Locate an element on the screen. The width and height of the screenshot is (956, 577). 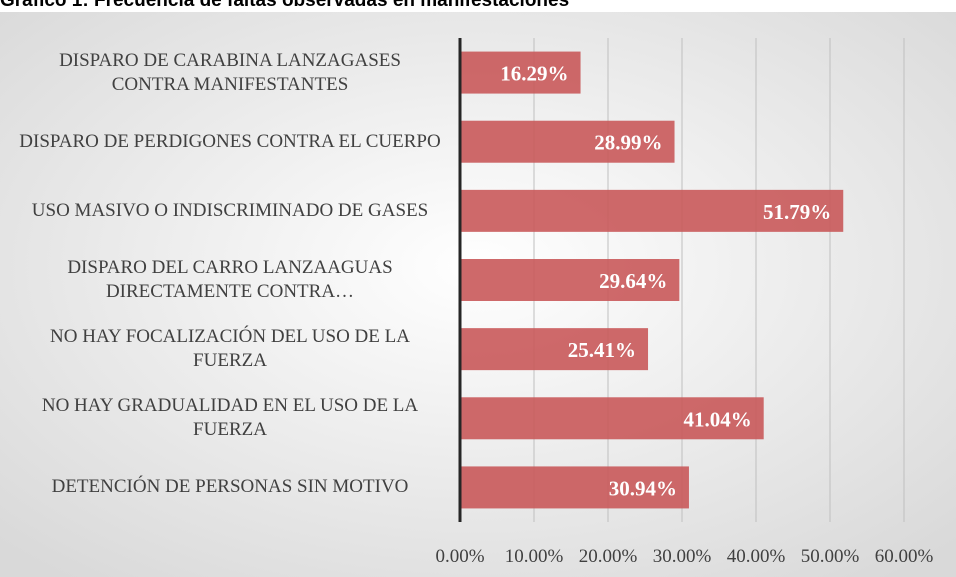
x-tick-label: 60.00% is located at coordinates (904, 556).